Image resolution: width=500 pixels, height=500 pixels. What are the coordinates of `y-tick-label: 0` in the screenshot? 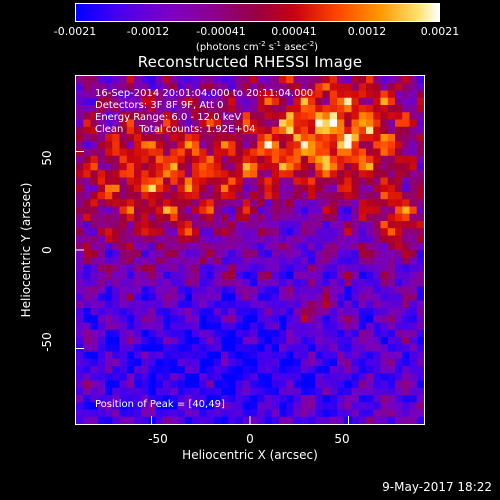 It's located at (47, 250).